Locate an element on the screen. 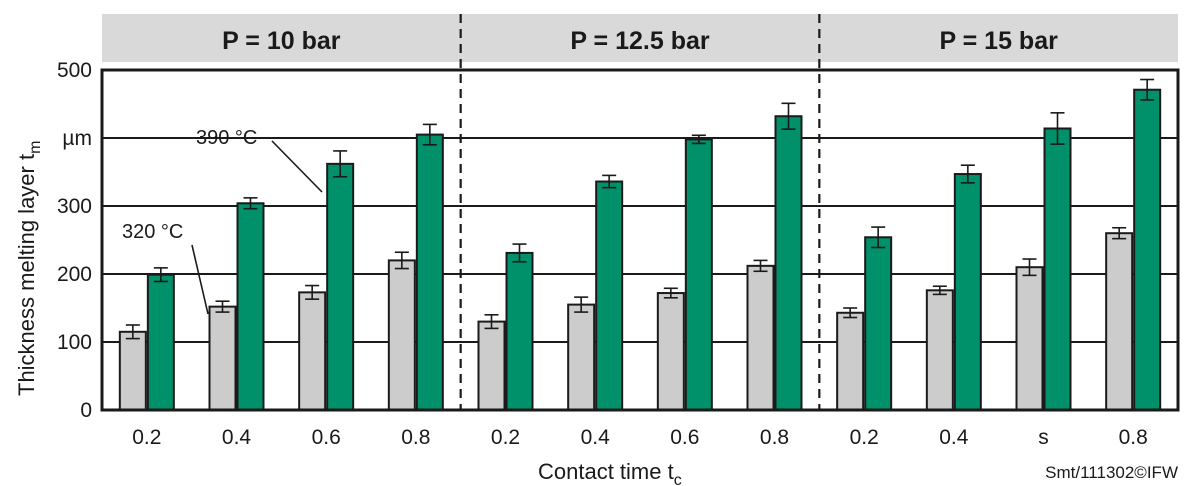  x-axis-label: Contact time tc is located at coordinates (610, 472).